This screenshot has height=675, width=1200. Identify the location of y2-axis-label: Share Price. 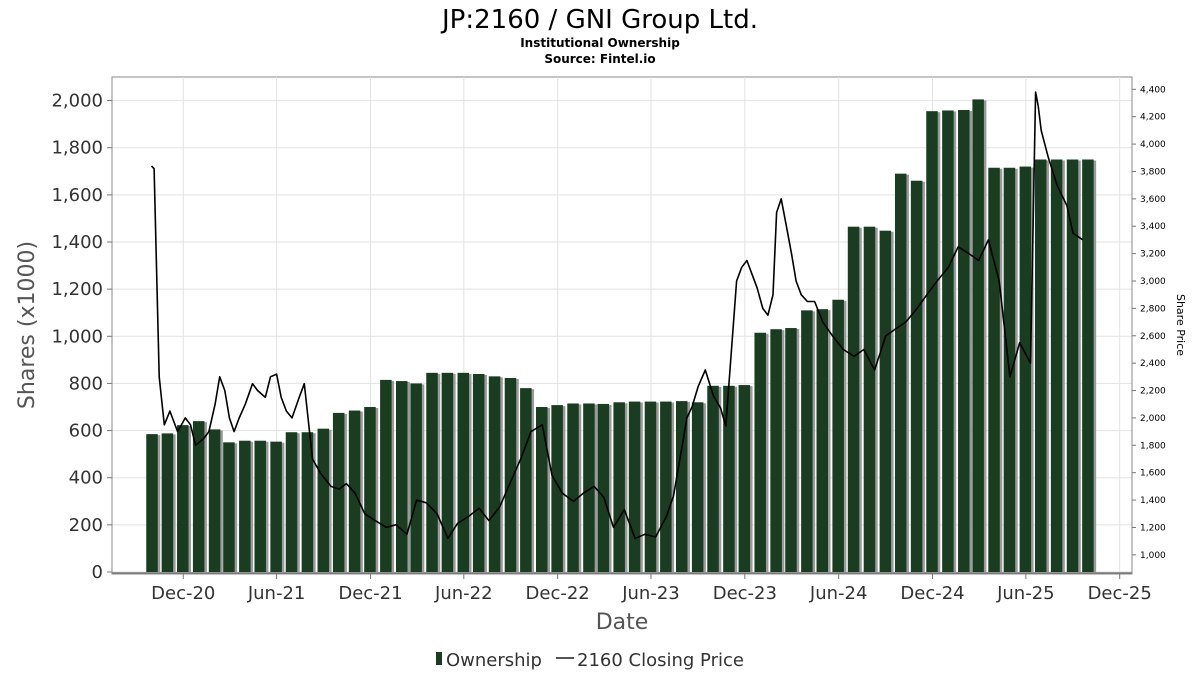
(1180, 325).